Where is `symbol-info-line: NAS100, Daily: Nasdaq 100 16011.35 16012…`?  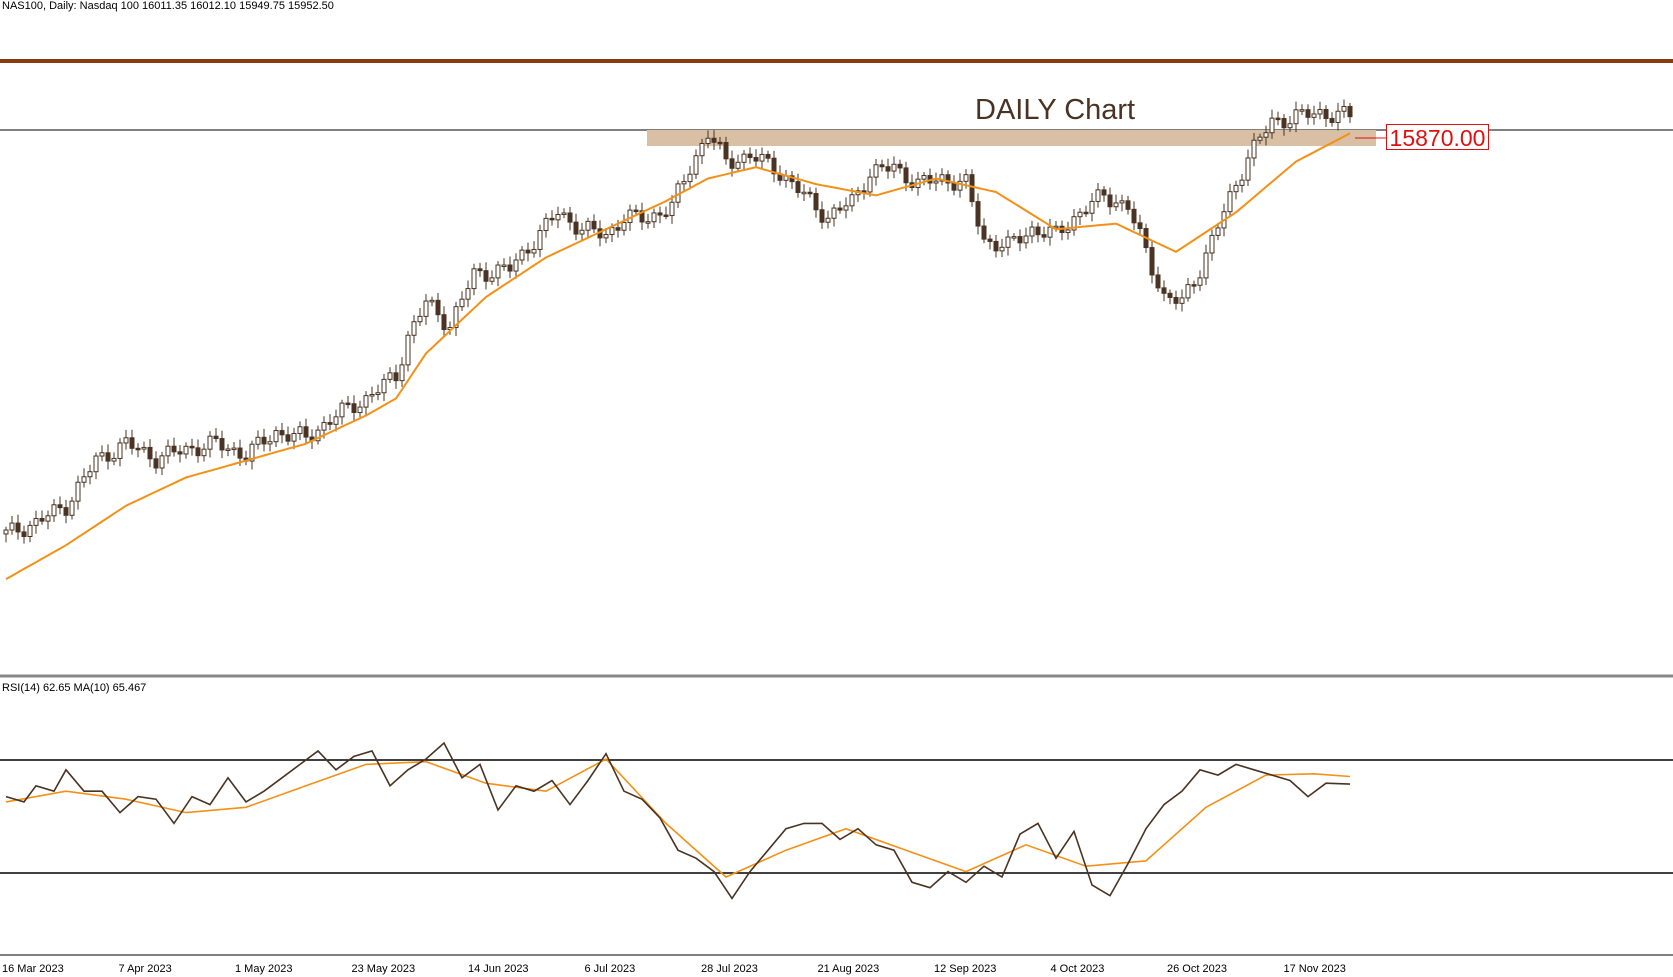 symbol-info-line: NAS100, Daily: Nasdaq 100 16011.35 16012… is located at coordinates (168, 6).